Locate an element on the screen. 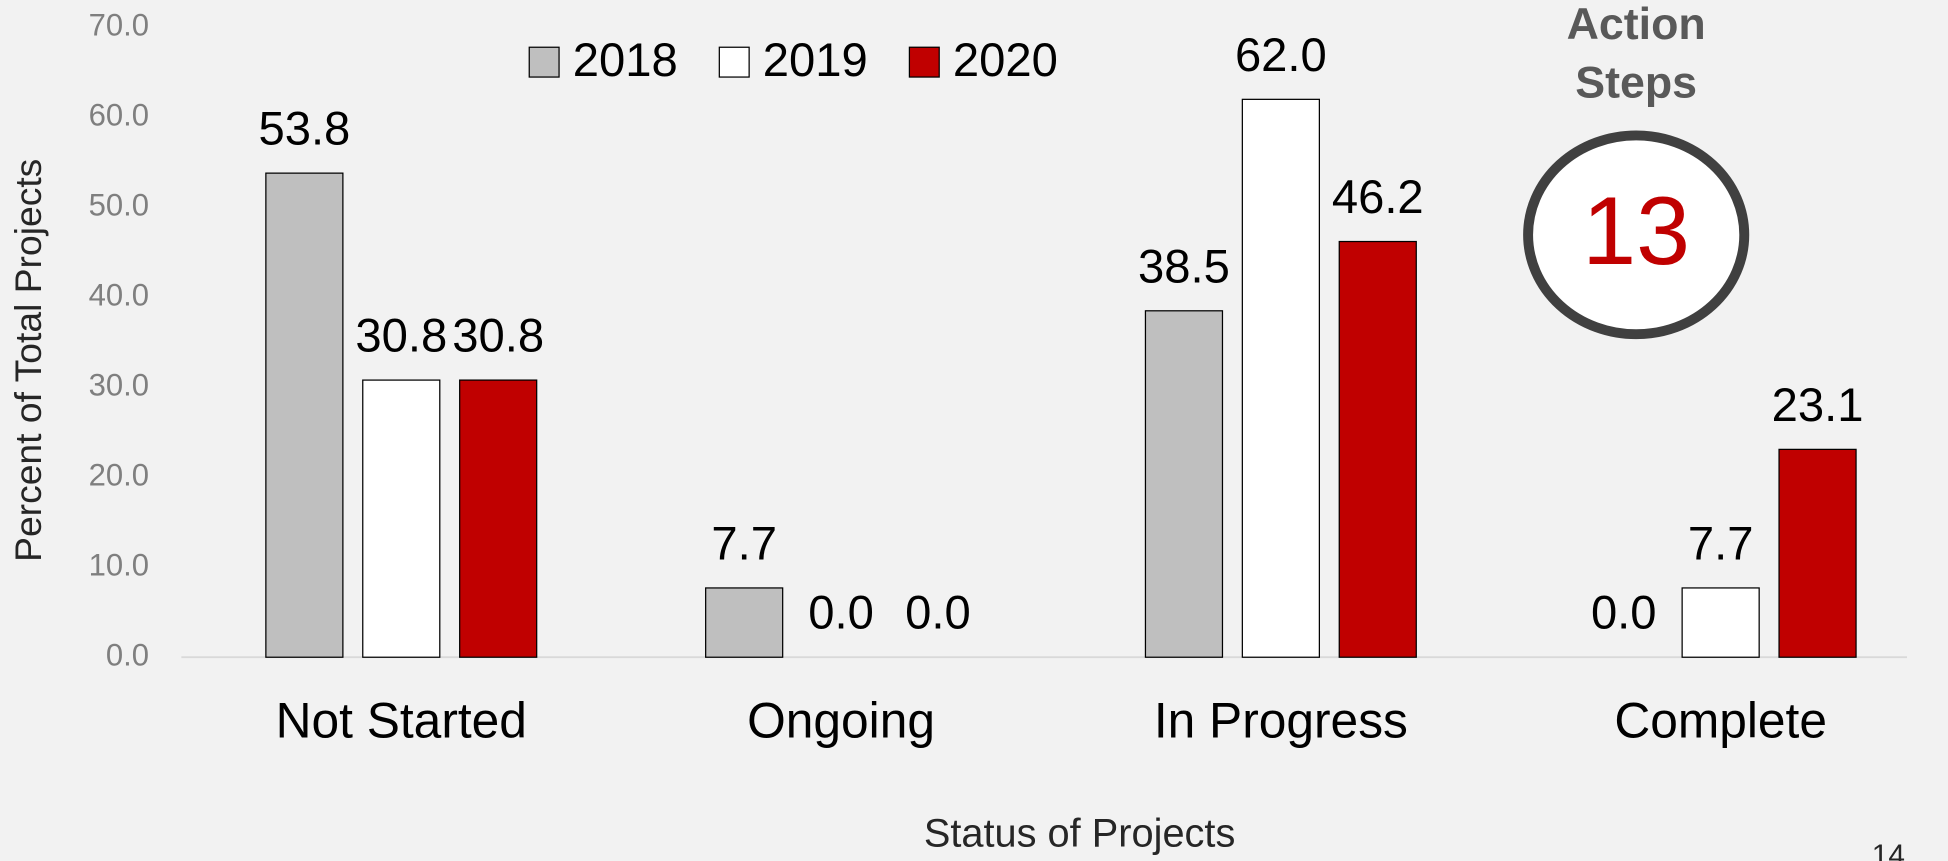  value-label: 23.1 is located at coordinates (1818, 405).